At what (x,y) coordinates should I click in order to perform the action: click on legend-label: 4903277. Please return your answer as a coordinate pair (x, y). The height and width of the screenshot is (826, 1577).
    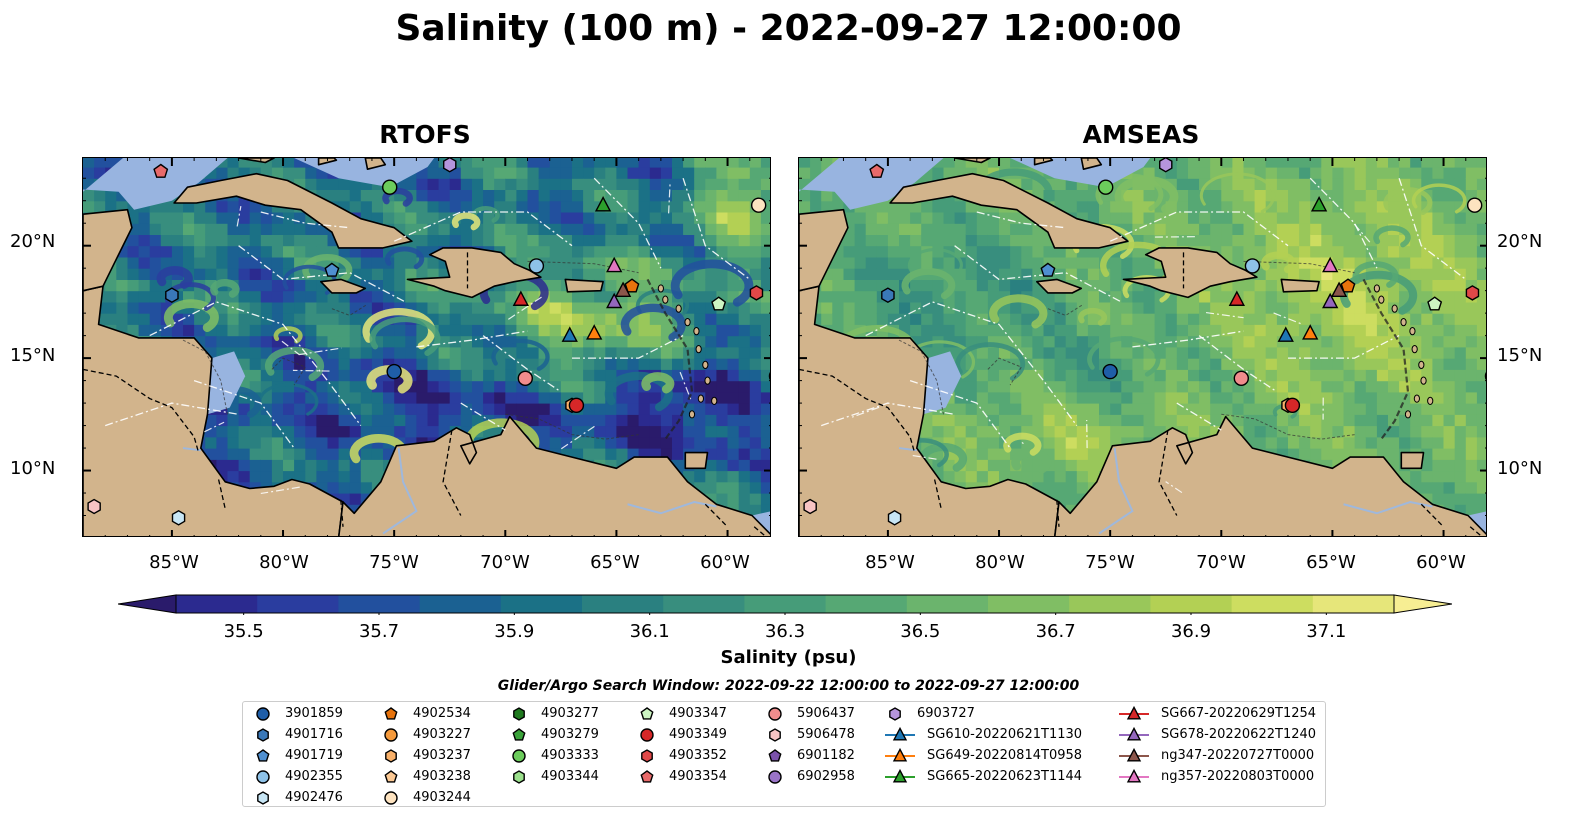
    Looking at the image, I should click on (570, 713).